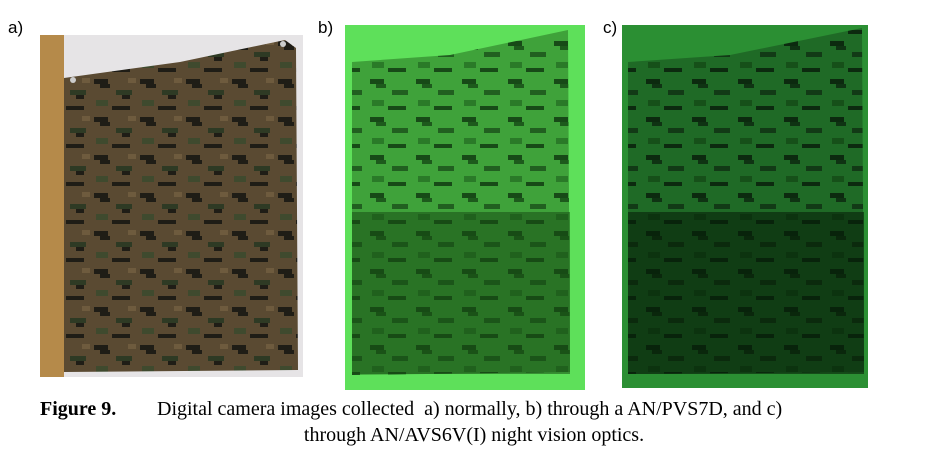 This screenshot has width=934, height=464. What do you see at coordinates (325, 27) in the screenshot?
I see `panel-label: b)` at bounding box center [325, 27].